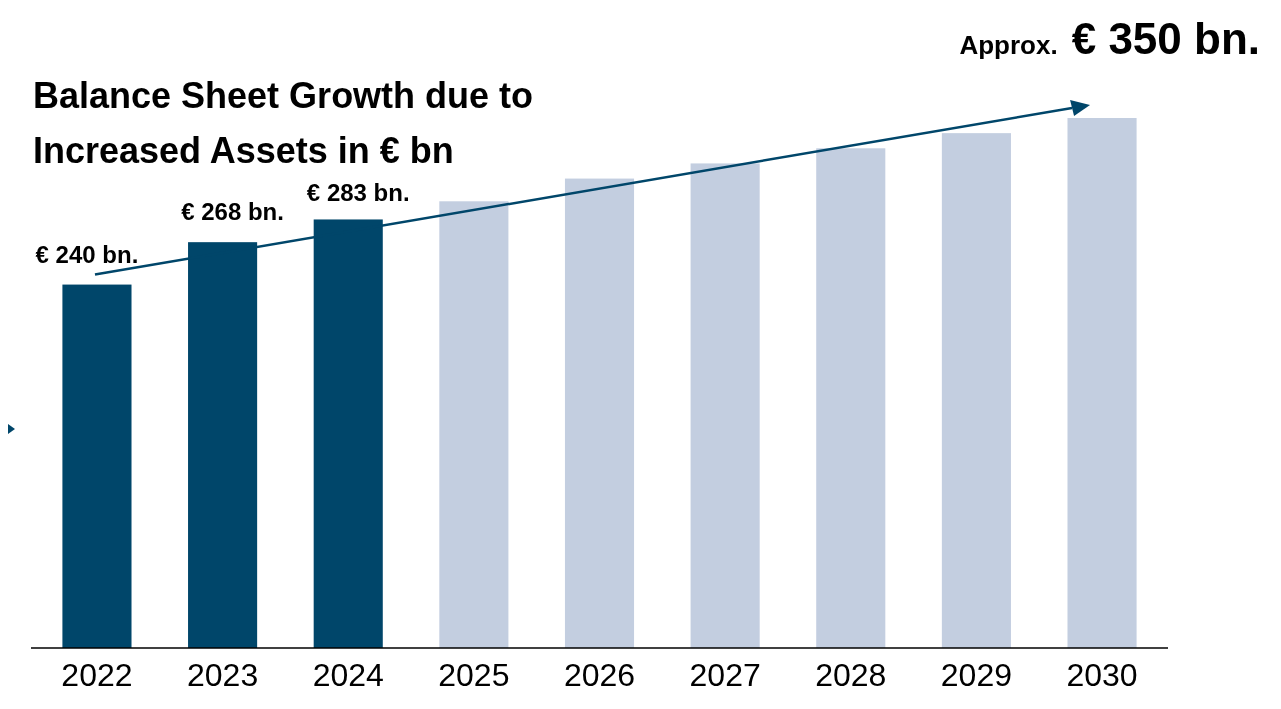  What do you see at coordinates (851, 675) in the screenshot?
I see `x-tick-label: 2028` at bounding box center [851, 675].